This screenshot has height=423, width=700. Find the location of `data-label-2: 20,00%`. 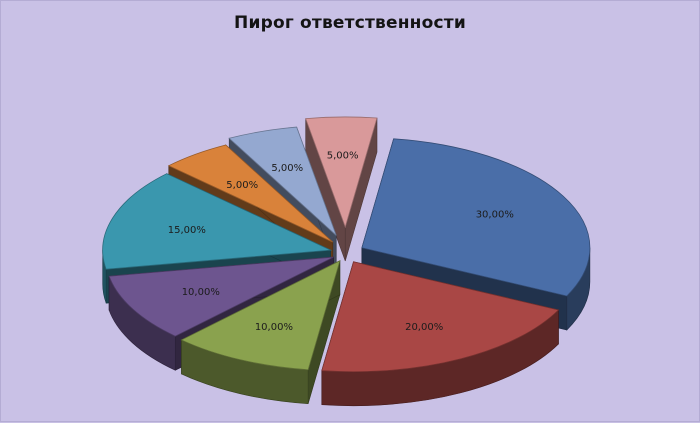

data-label-2: 20,00% is located at coordinates (424, 327).